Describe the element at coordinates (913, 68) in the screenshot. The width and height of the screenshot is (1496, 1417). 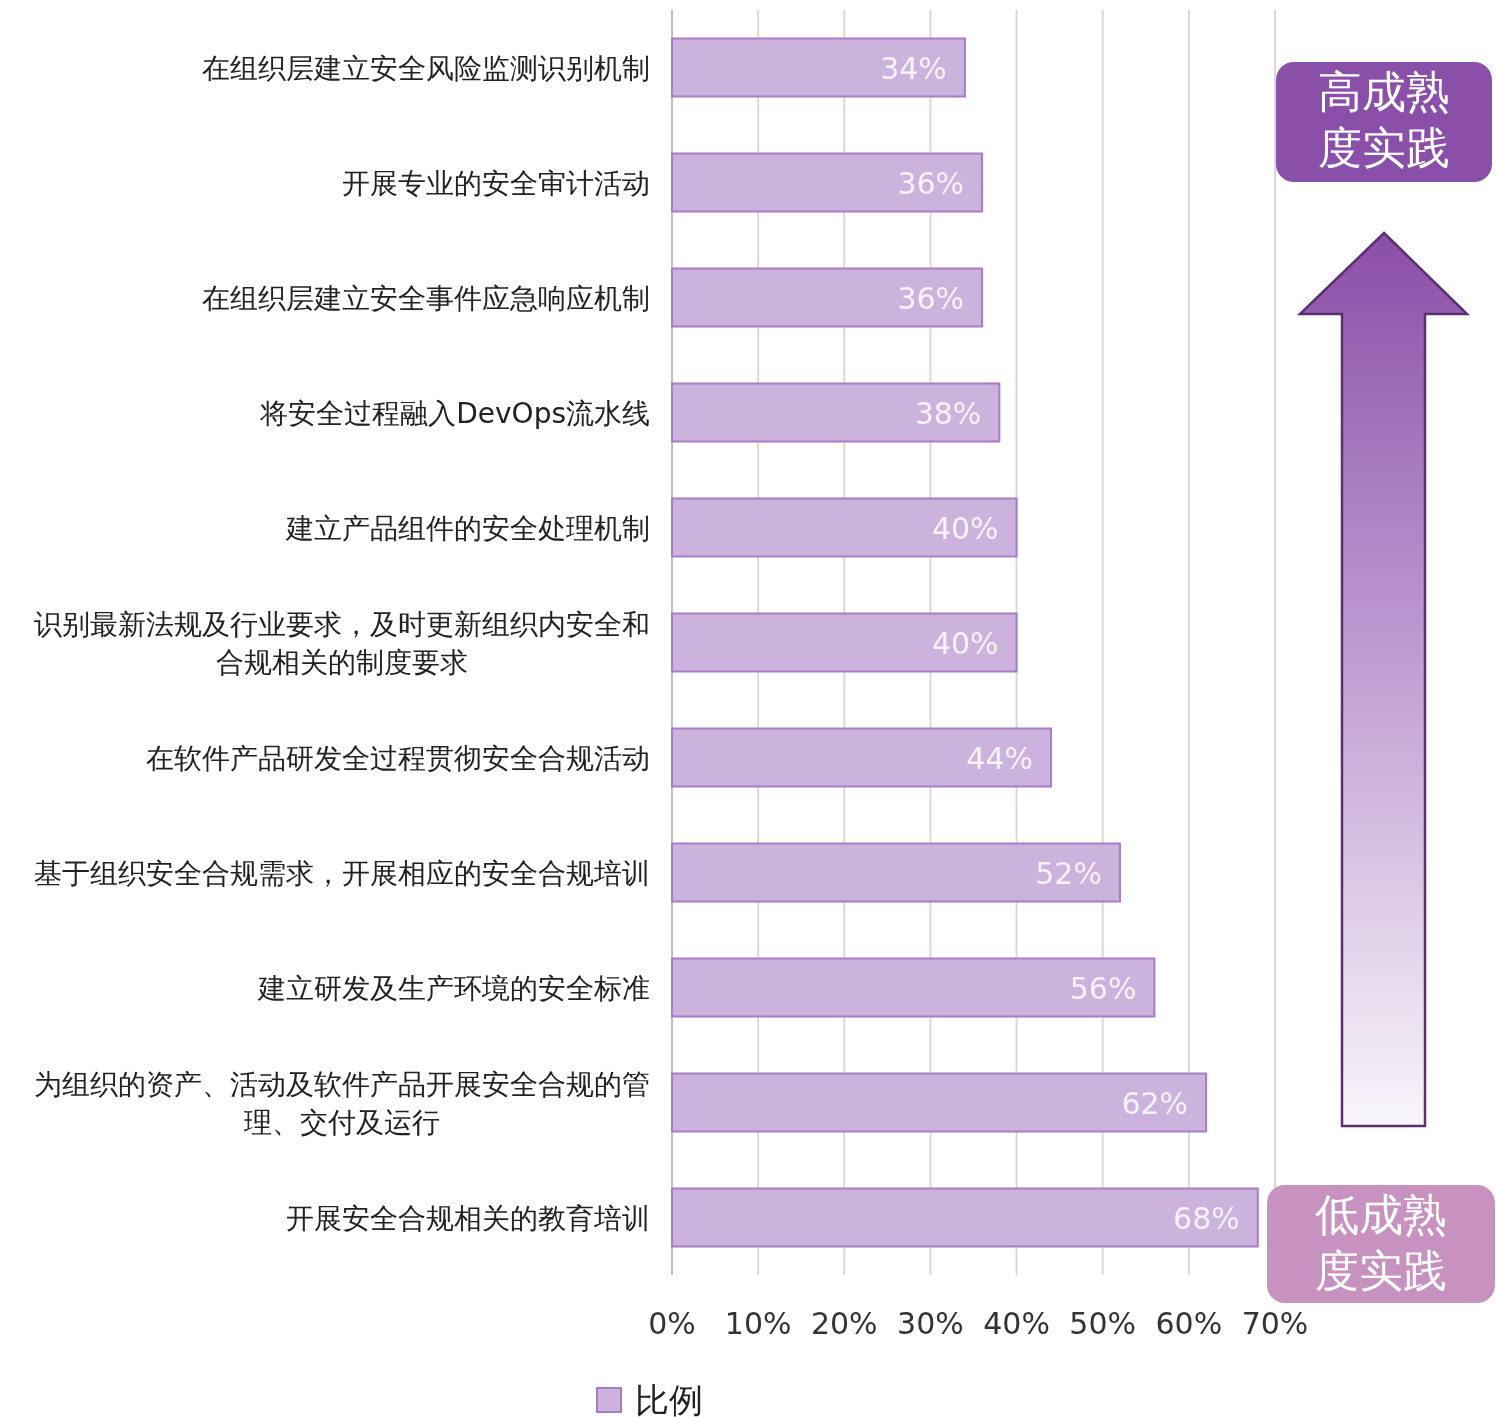
I see `data-label: 34%` at that location.